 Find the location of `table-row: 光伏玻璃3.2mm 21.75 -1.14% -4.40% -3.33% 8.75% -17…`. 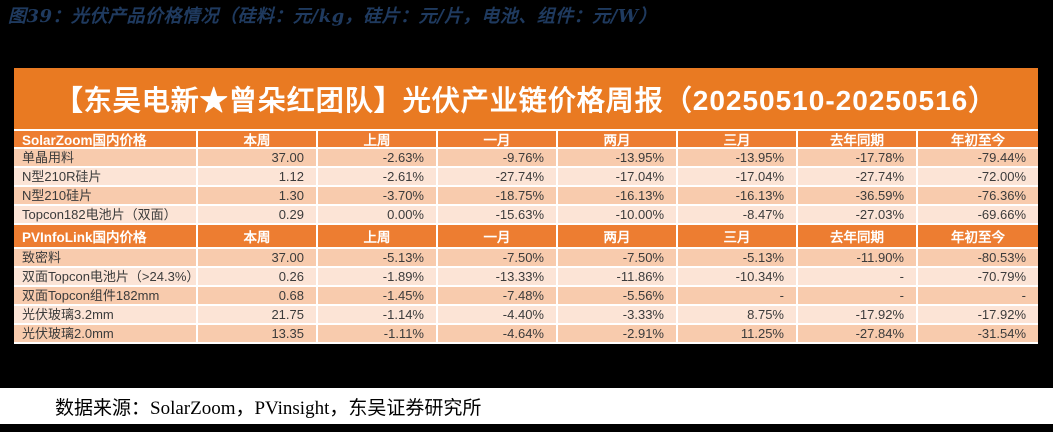

table-row: 光伏玻璃3.2mm 21.75 -1.14% -4.40% -3.33% 8.75% -17… is located at coordinates (526, 315).